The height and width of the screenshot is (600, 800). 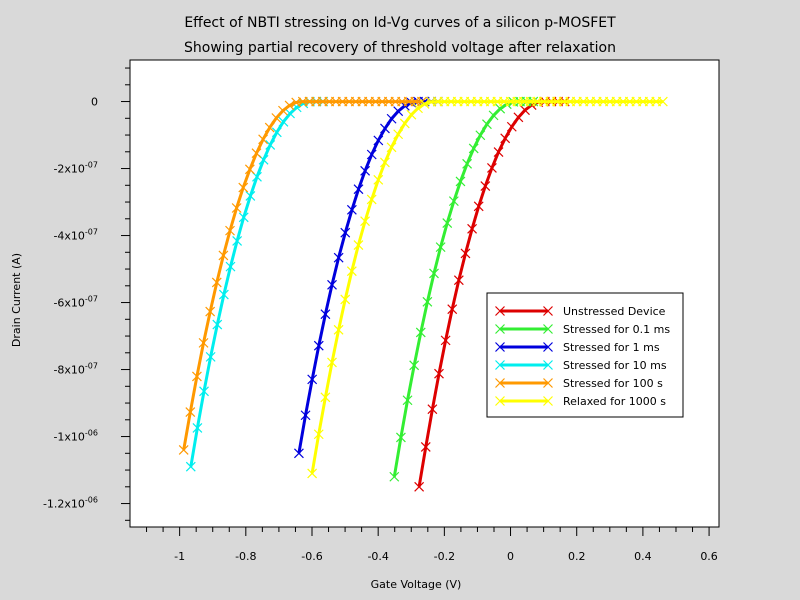 What do you see at coordinates (614, 311) in the screenshot?
I see `legend-label: Unstressed Device` at bounding box center [614, 311].